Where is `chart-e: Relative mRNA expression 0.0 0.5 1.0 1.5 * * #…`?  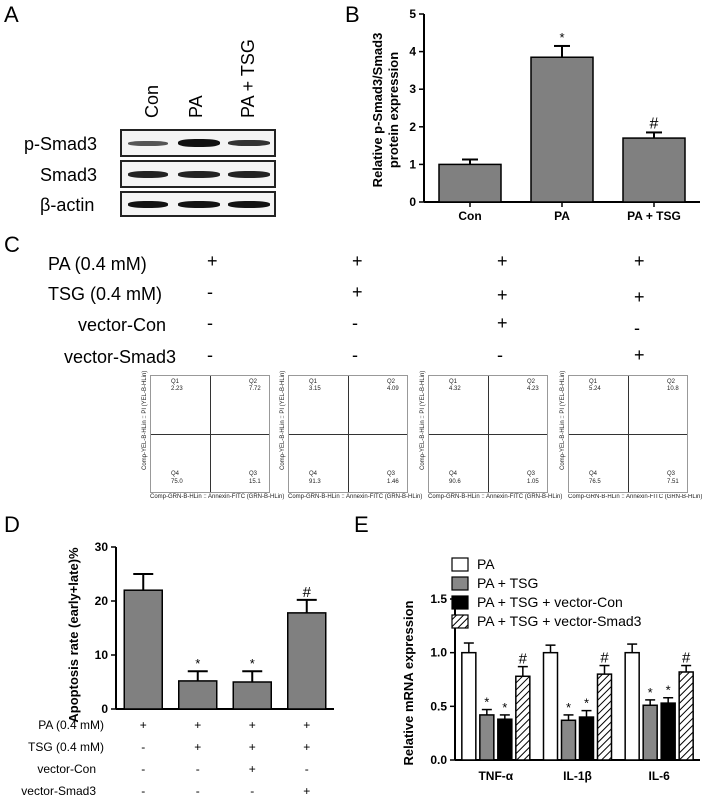
chart-e: Relative mRNA expression 0.0 0.5 1.0 1.5 * * #… is located at coordinates (550, 669).